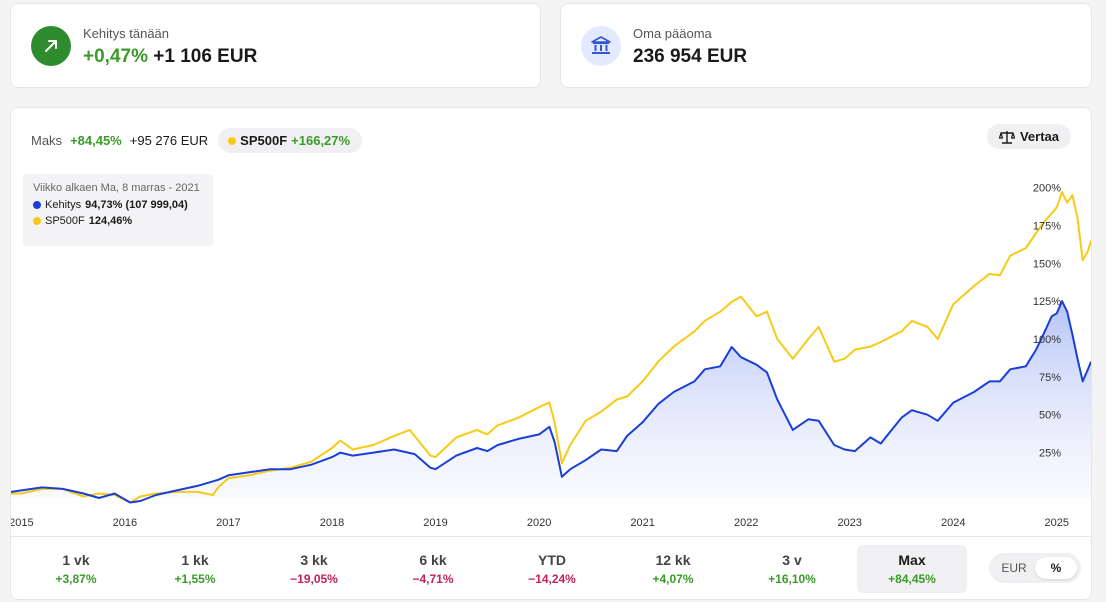  Describe the element at coordinates (1057, 523) in the screenshot. I see `x-tick-label: 2025` at that location.